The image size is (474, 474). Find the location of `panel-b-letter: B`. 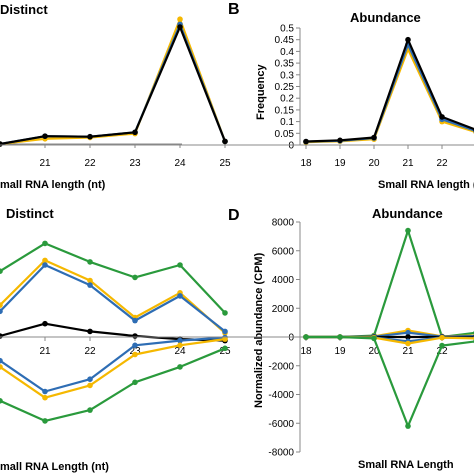

panel-b-letter: B is located at coordinates (234, 9).